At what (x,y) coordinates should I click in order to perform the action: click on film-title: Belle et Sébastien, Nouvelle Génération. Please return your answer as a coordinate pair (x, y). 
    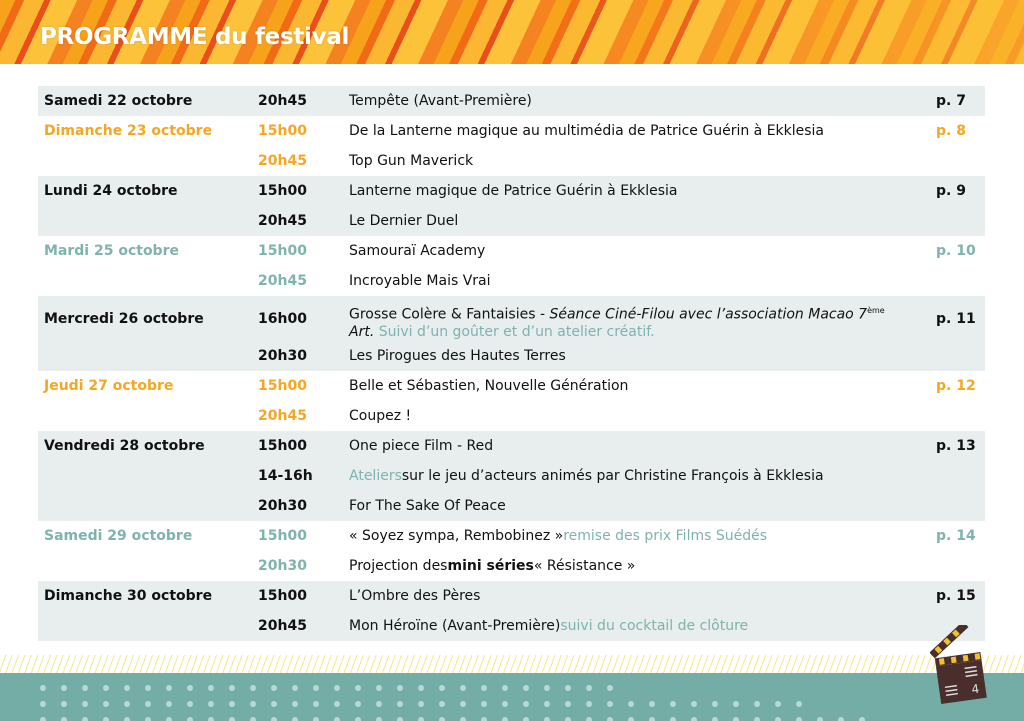
    Looking at the image, I should click on (629, 386).